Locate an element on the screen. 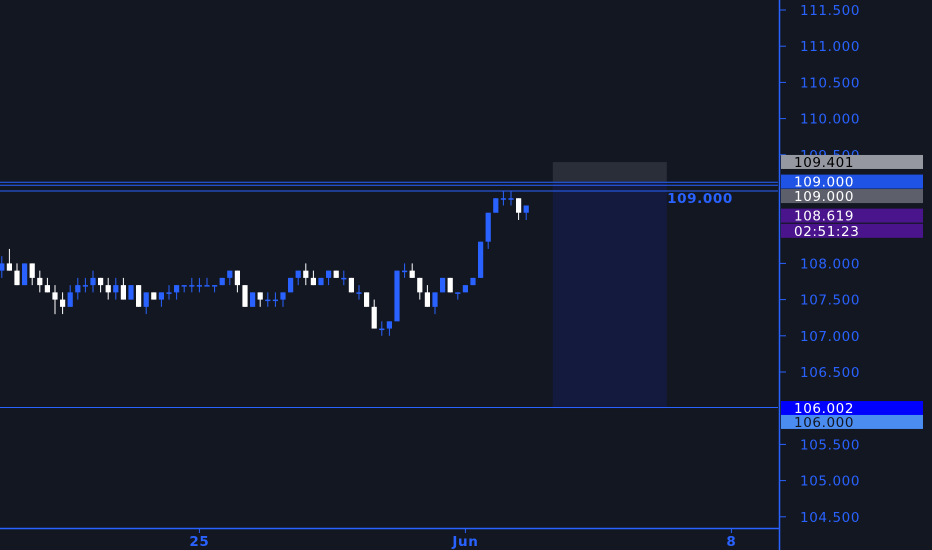  price-tick-label: 107.000 is located at coordinates (830, 337).